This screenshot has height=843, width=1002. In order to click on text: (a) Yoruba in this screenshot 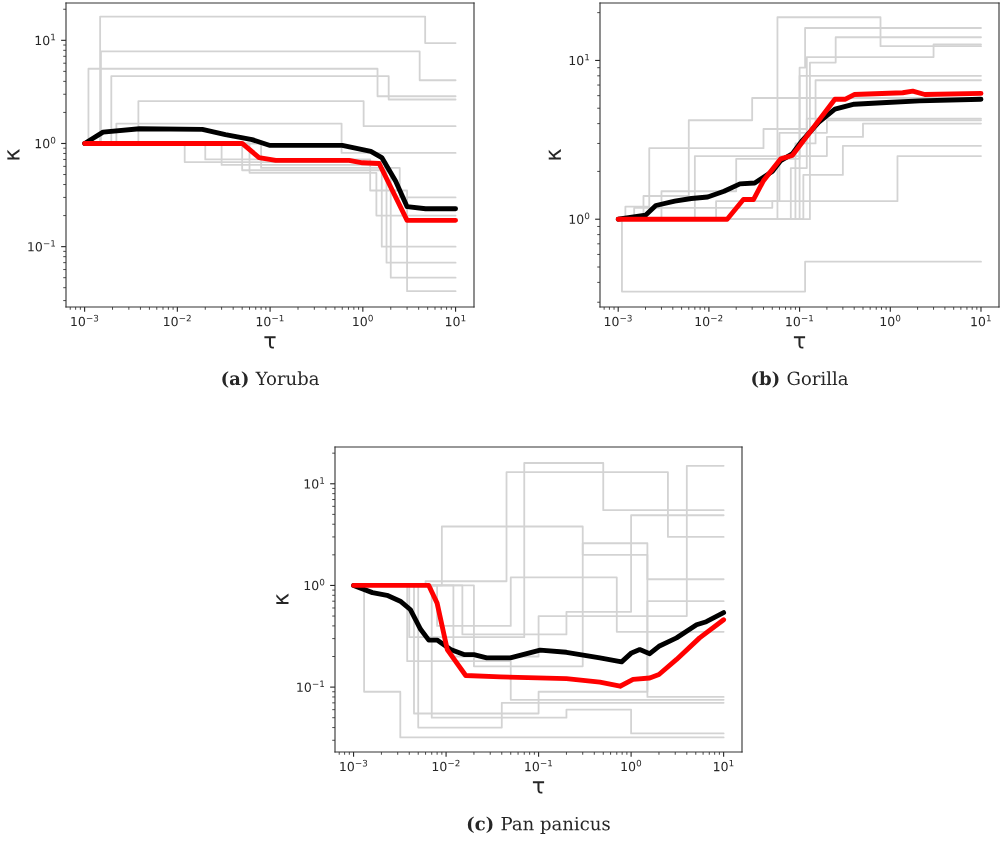, I will do `click(270, 379)`.